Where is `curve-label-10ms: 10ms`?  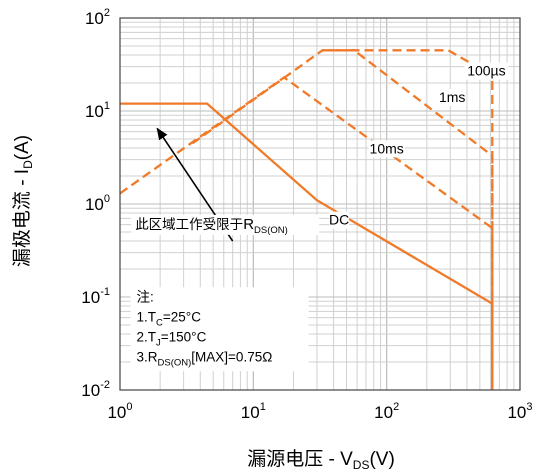
curve-label-10ms: 10ms is located at coordinates (387, 148).